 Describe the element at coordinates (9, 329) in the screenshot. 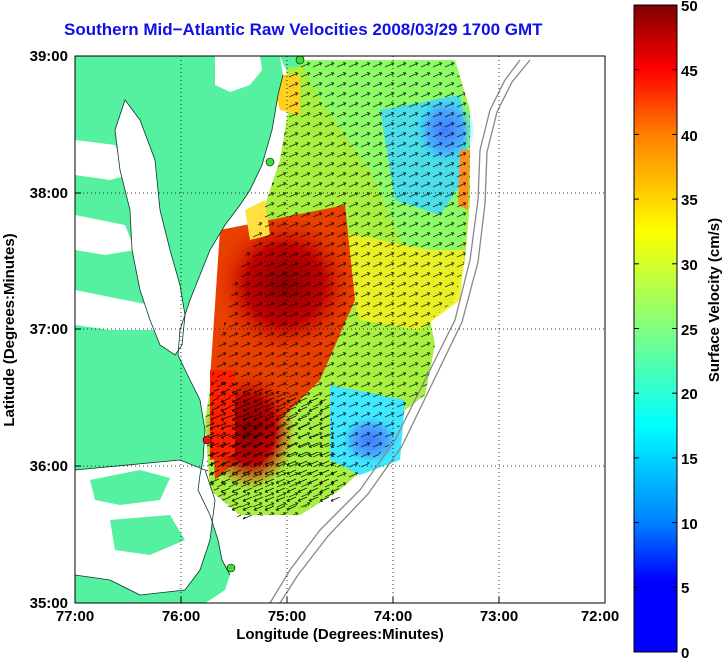

I see `y-axis-label: Latitude (Degrees:Minutes)` at that location.